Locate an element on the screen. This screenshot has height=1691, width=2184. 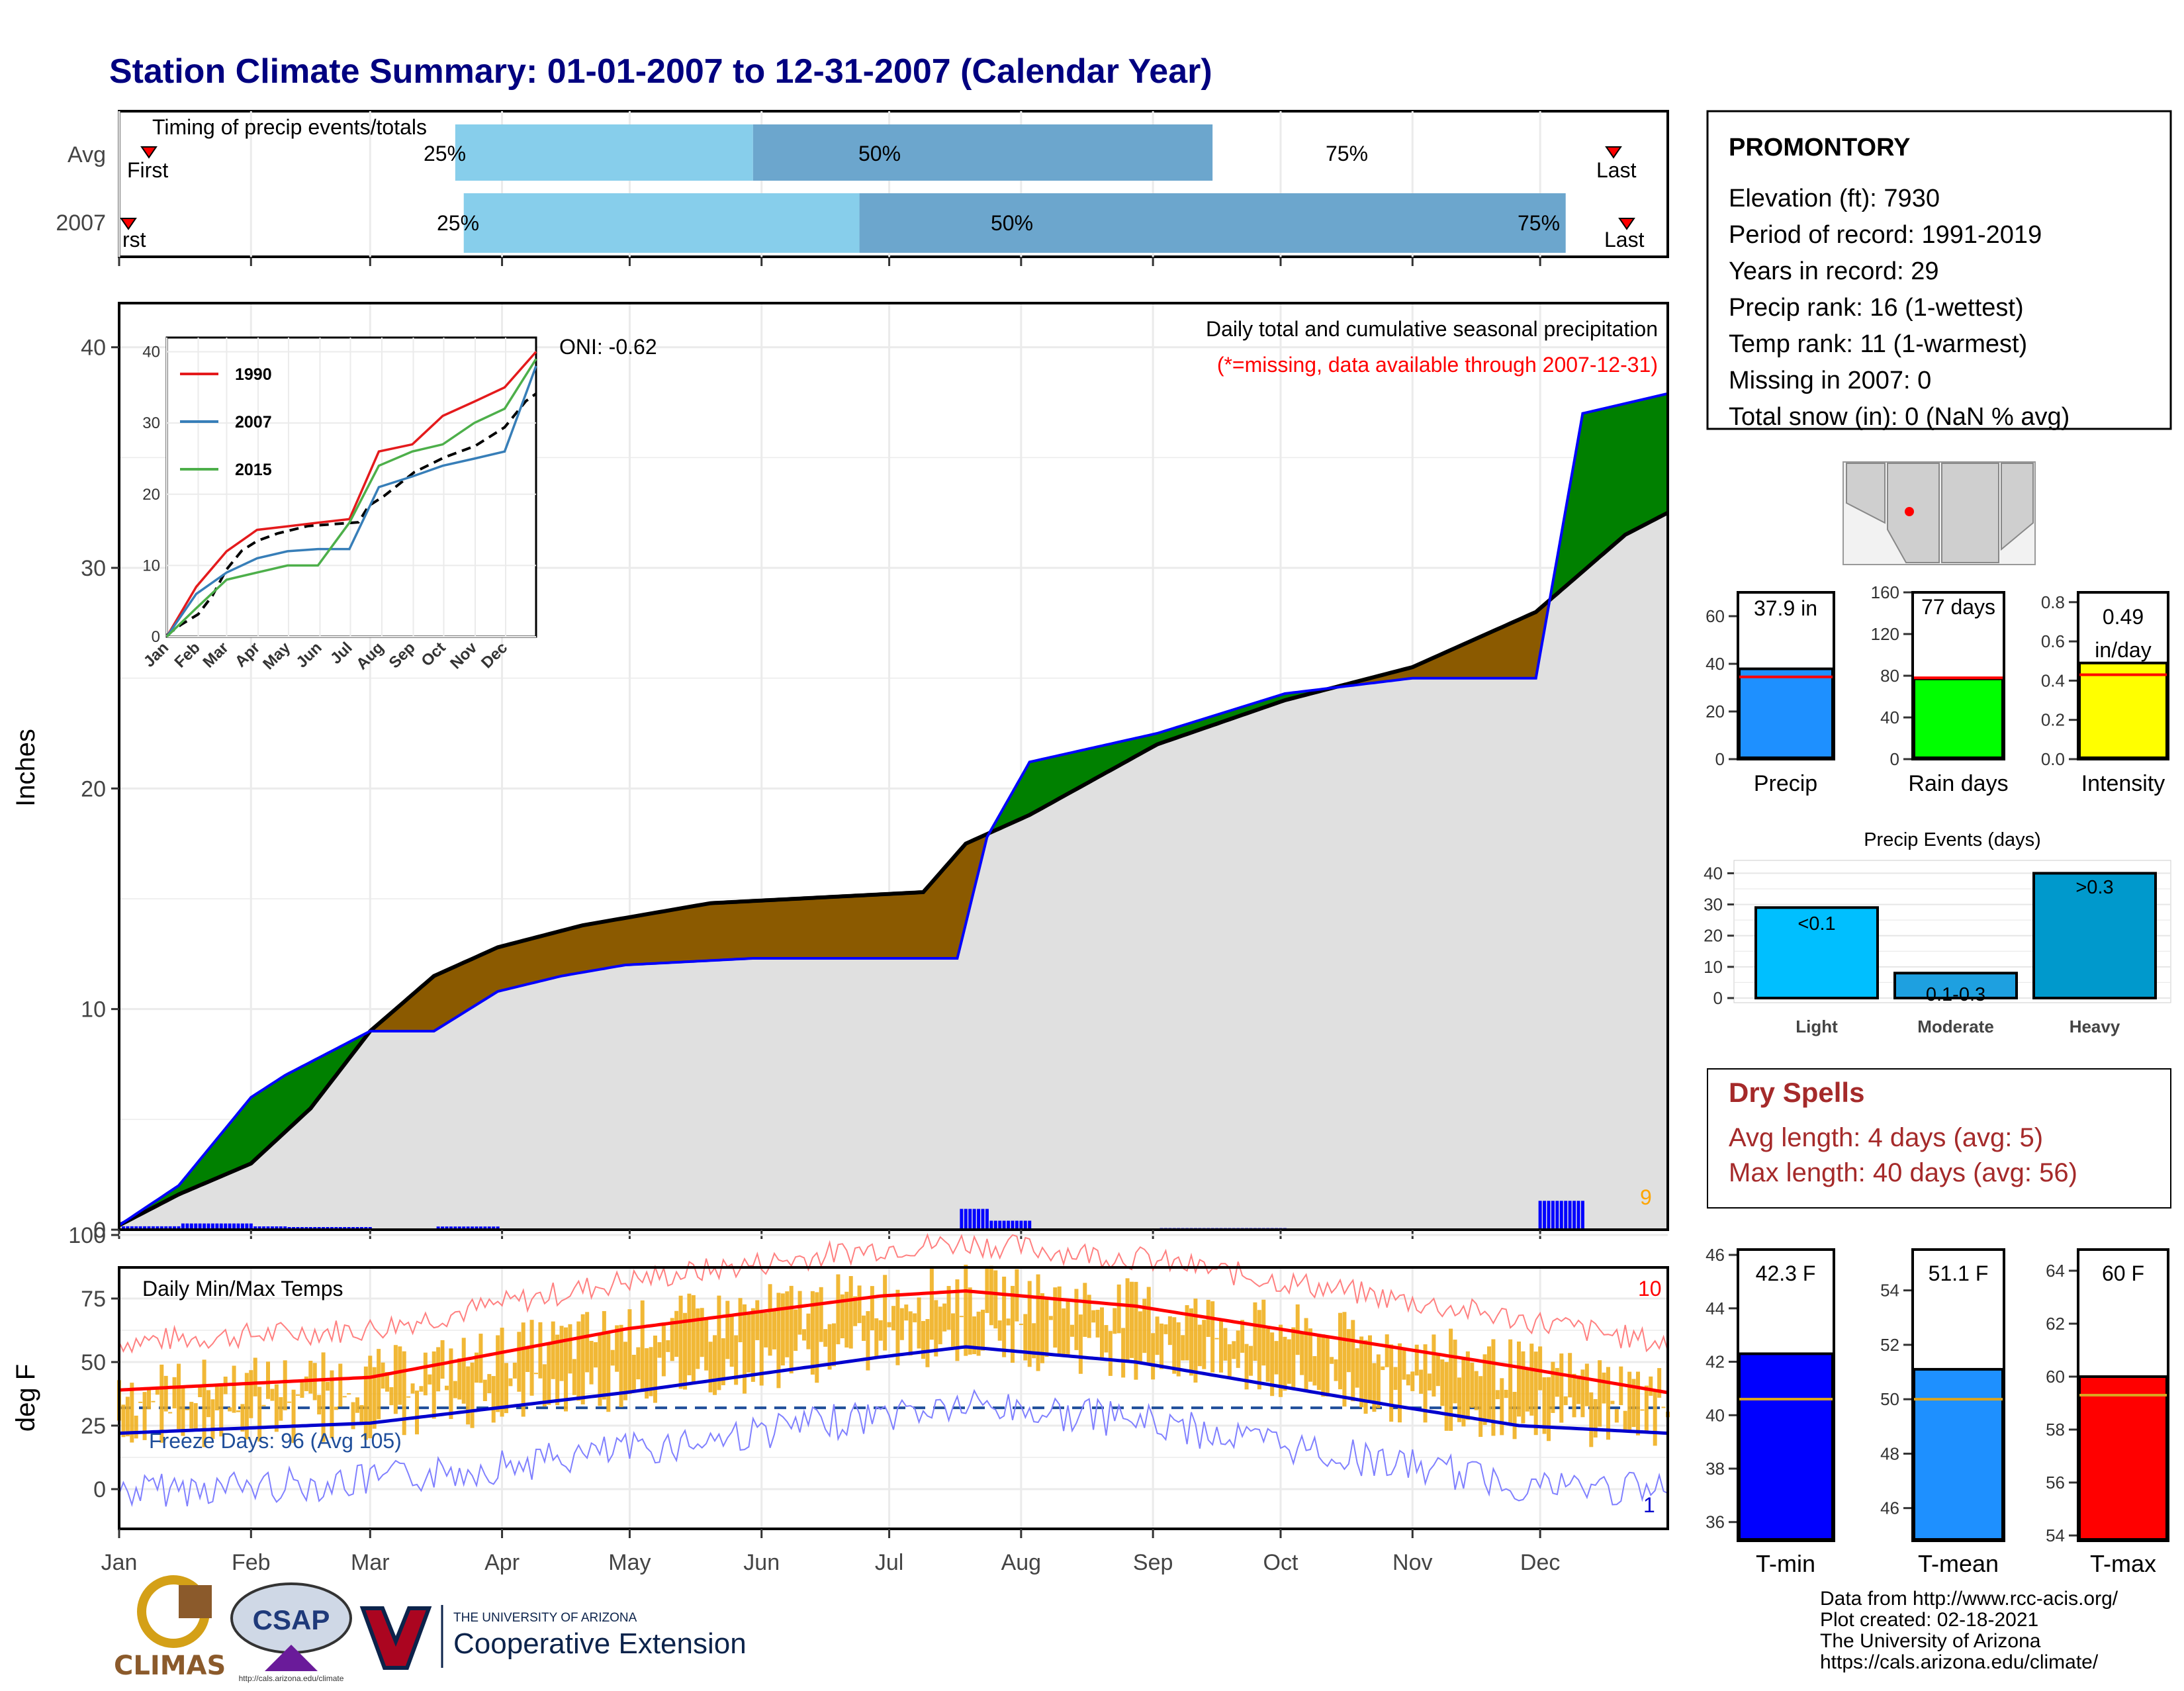
month-axis: Jan Feb Mar Apr May Jun Jul Aug Sep Oct Nov Dec is located at coordinates (830, 1552).